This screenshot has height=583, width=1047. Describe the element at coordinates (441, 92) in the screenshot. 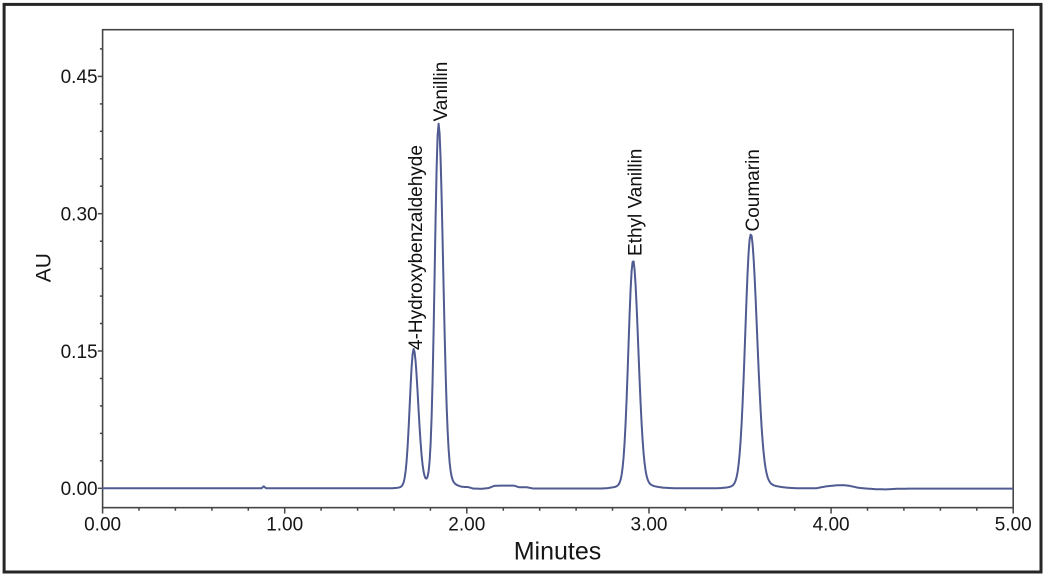

I see `svg-text: Vanillin` at that location.